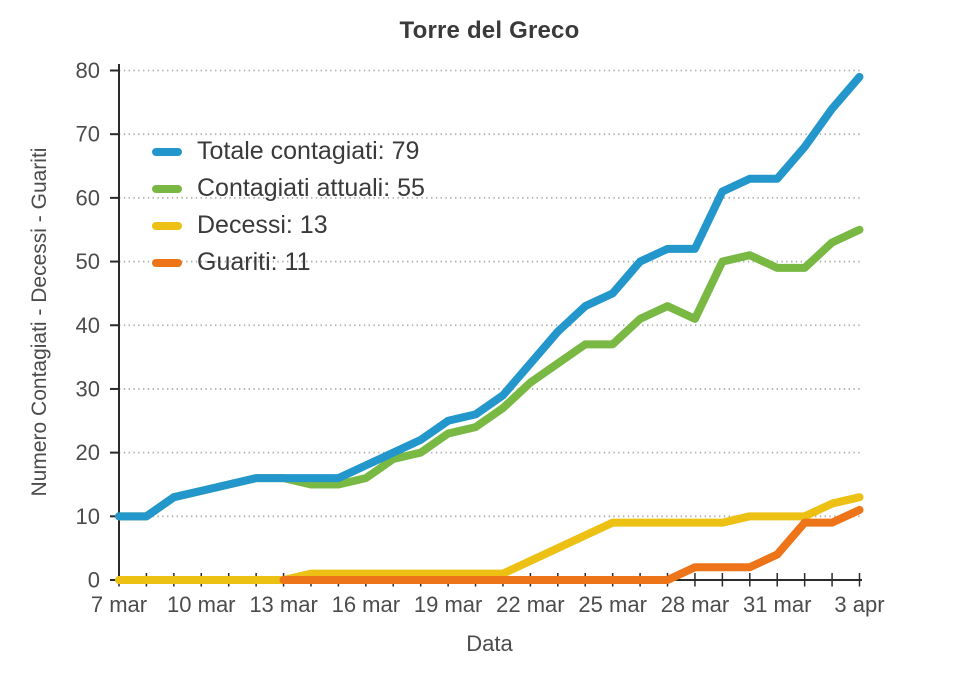 The image size is (960, 675). Describe the element at coordinates (262, 225) in the screenshot. I see `legend-label-decessi: Decessi: 13` at that location.